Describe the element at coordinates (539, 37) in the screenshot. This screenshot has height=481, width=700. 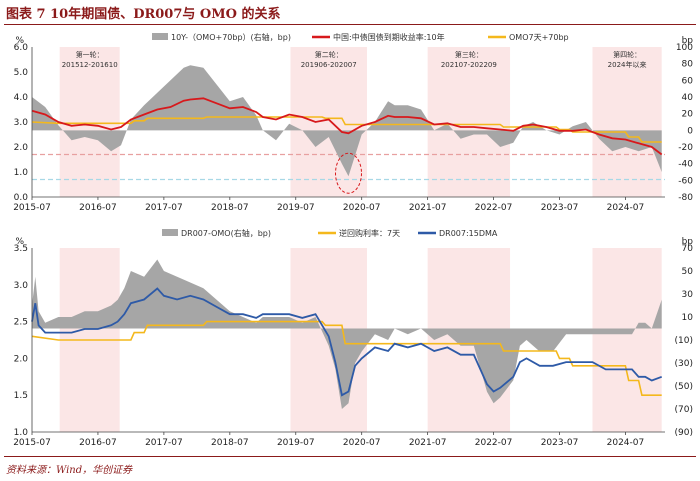
I see `legend-label-3: OMO7天+70bp` at that location.